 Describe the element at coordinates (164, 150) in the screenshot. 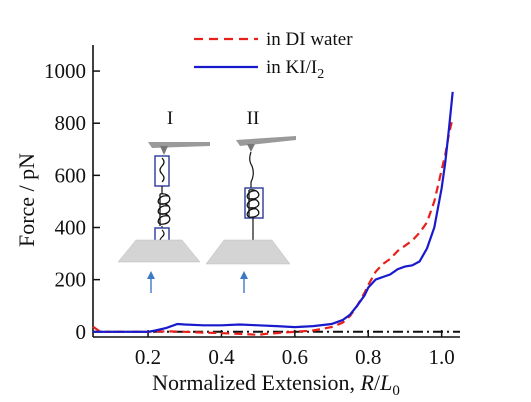

I see `tip-I` at that location.